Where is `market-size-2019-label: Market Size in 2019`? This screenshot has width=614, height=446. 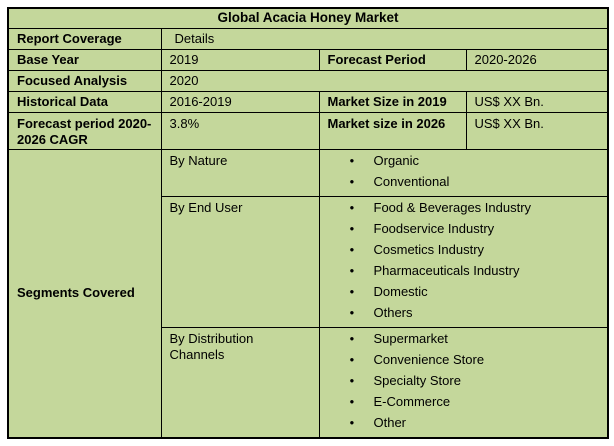 market-size-2019-label: Market Size in 2019 is located at coordinates (392, 101).